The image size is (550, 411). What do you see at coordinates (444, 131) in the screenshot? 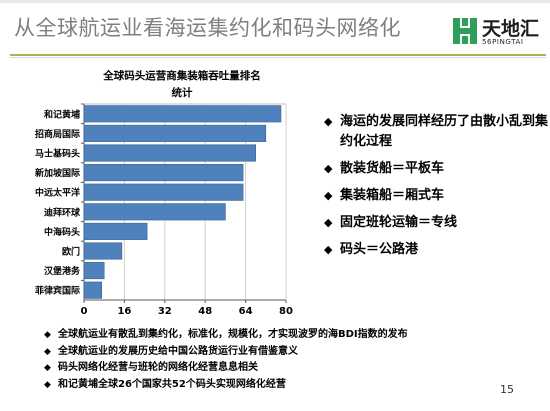
I see `bullet-text: 海运的发展同样经历了由散小乱到集约化过程` at bounding box center [444, 131].